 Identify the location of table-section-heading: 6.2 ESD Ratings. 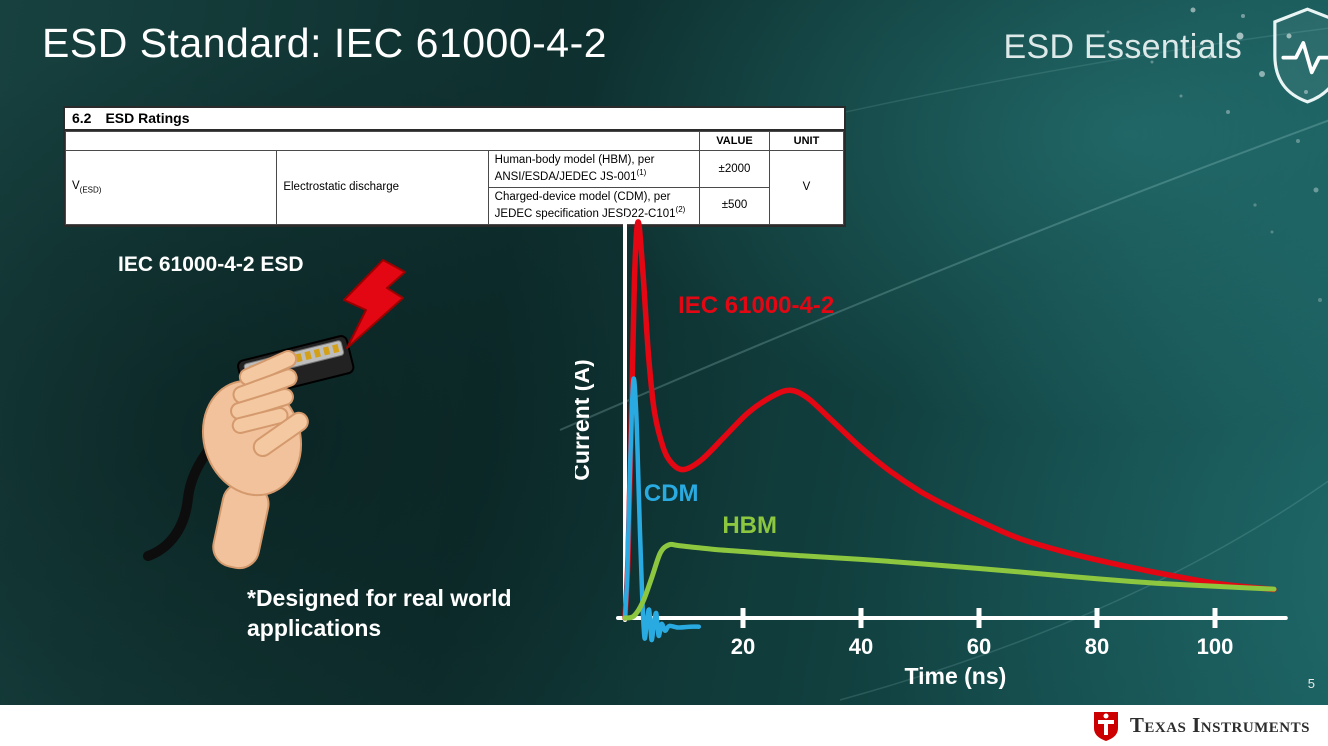
(454, 119).